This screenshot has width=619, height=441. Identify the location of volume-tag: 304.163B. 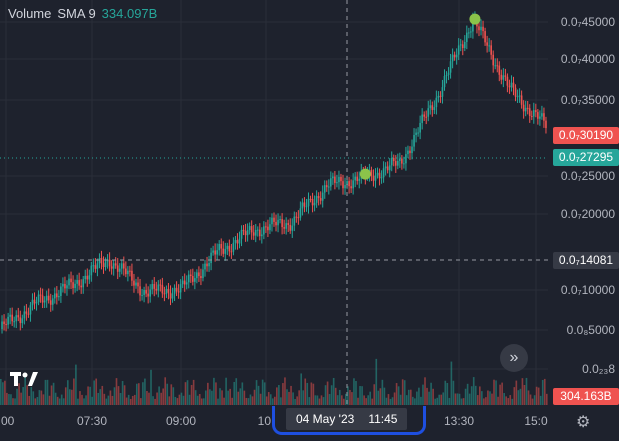
(586, 396).